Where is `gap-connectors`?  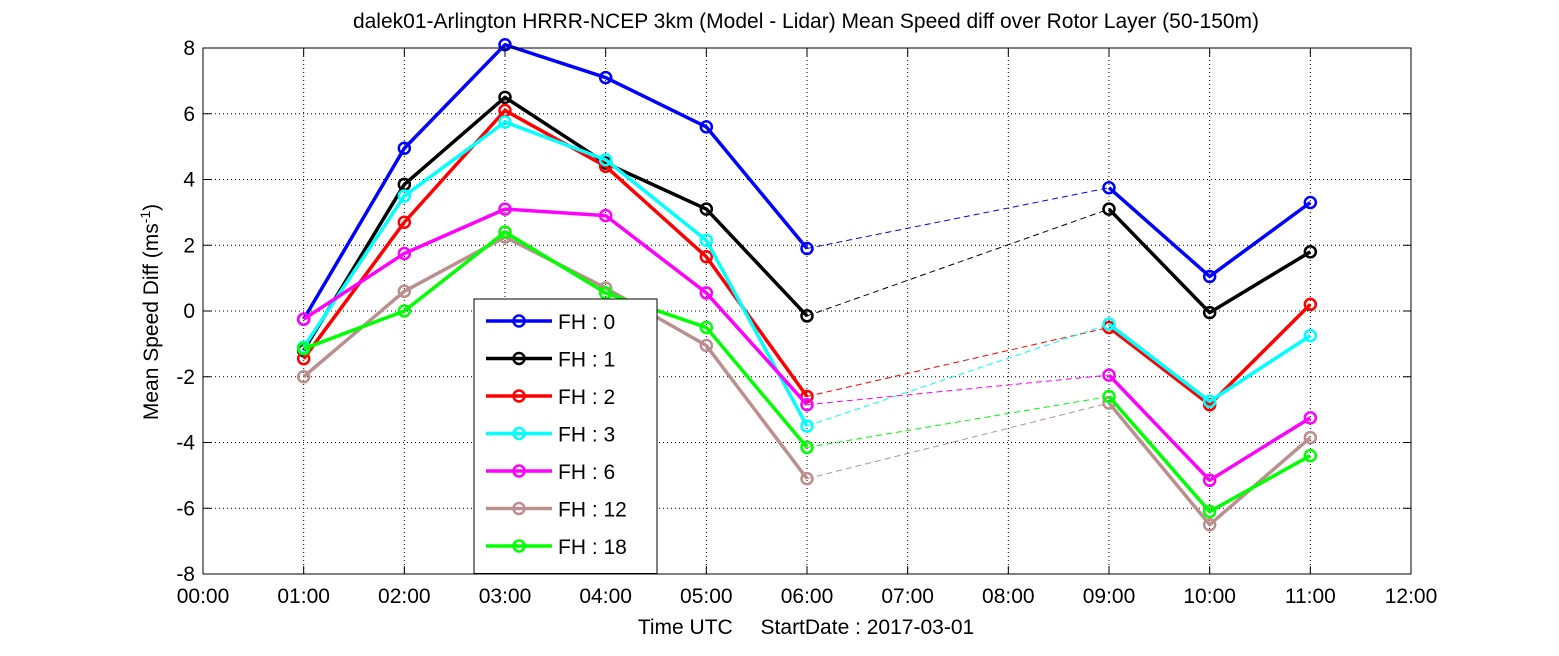
gap-connectors is located at coordinates (958, 333).